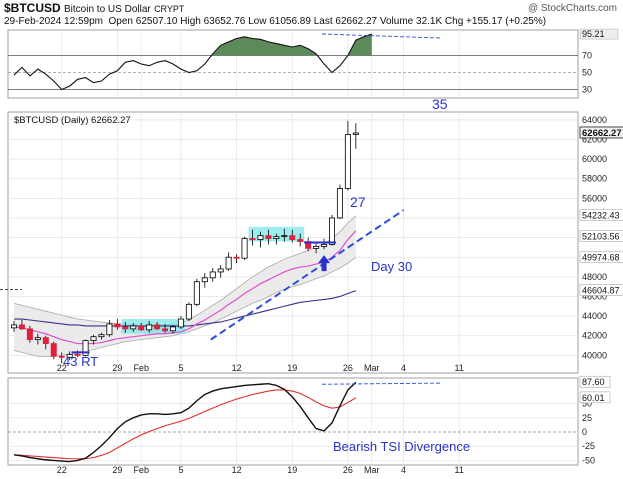  I want to click on y-tick-label: 60000, so click(594, 159).